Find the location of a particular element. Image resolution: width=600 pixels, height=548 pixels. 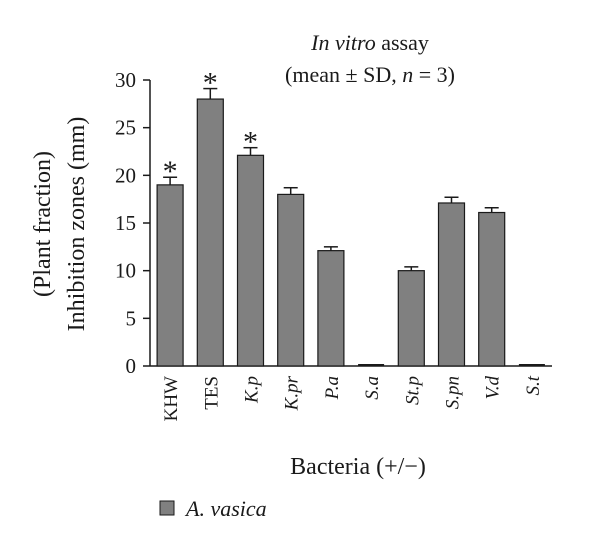

chart-title-stats: (mean ± SD, is located at coordinates (343, 74).